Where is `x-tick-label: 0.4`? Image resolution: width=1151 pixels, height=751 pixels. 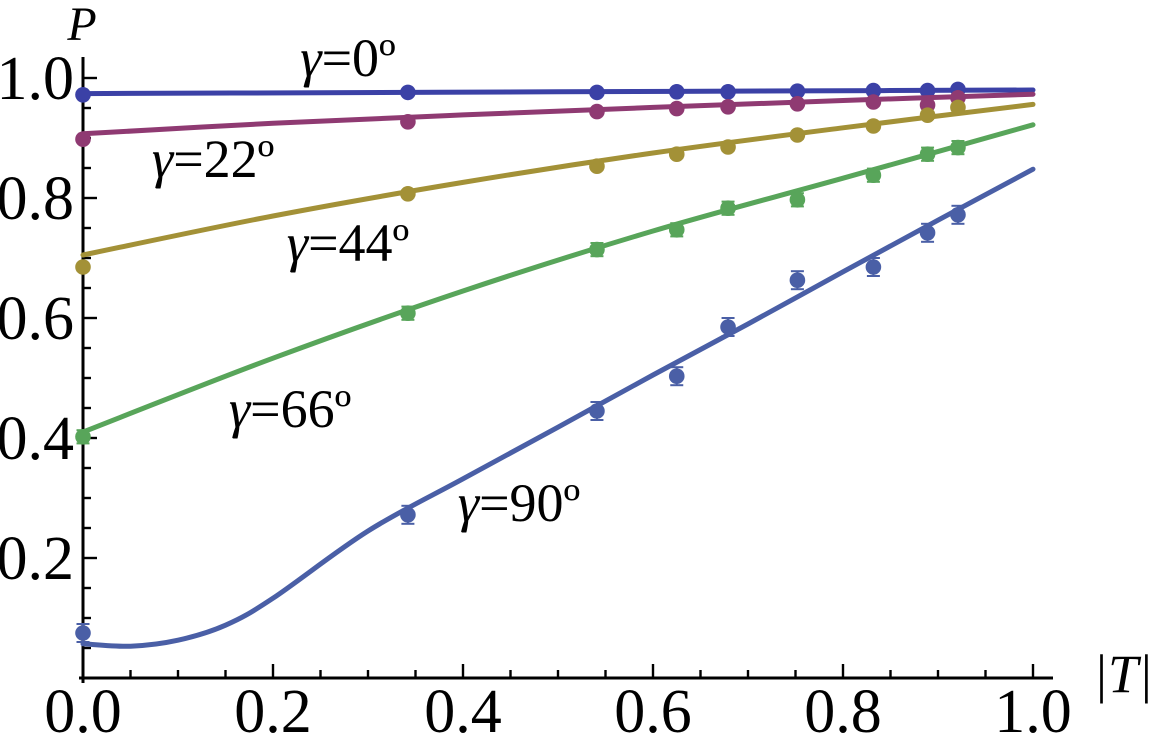 x-tick-label: 0.4 is located at coordinates (463, 712).